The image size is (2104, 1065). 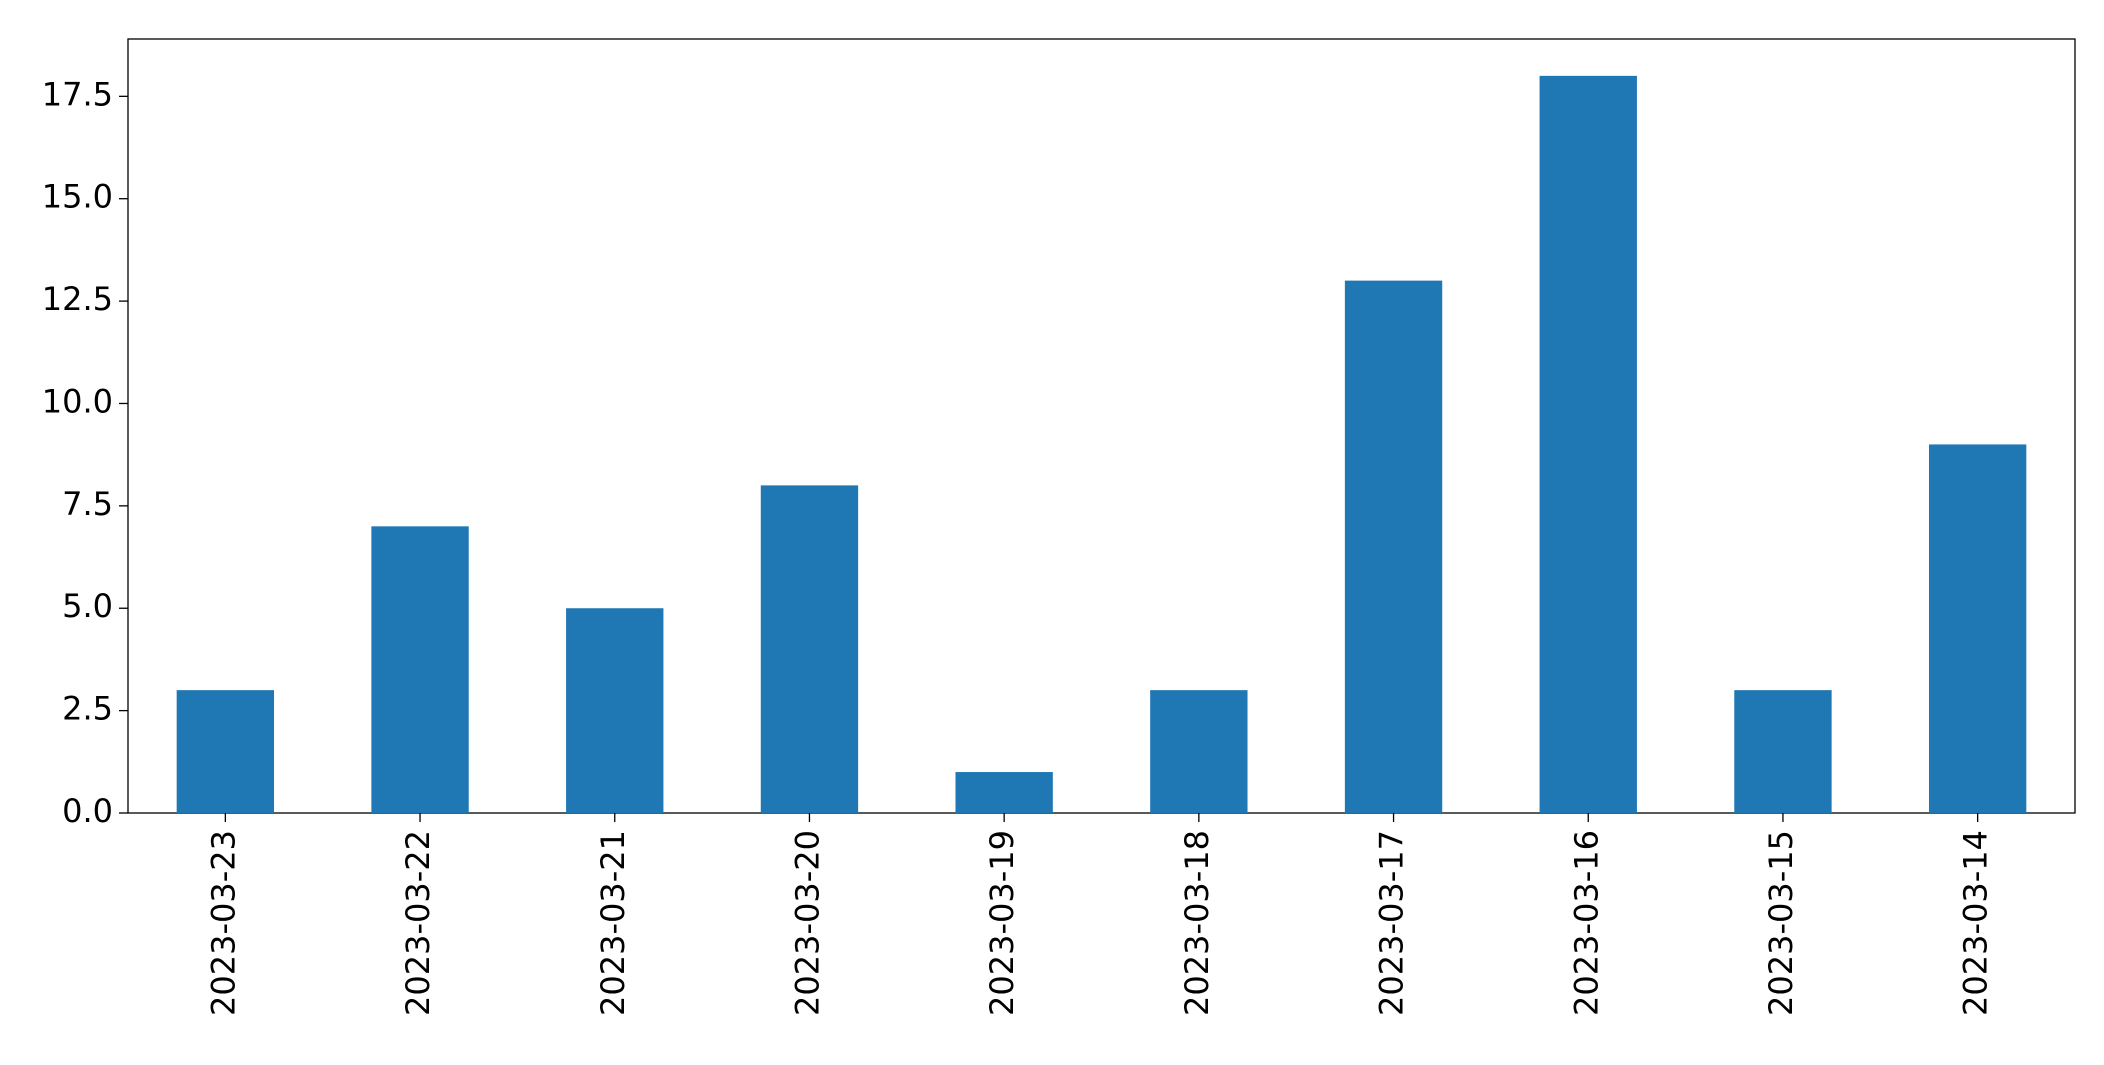 I want to click on x-tick-label: 2023-03-15, so click(x=1781, y=923).